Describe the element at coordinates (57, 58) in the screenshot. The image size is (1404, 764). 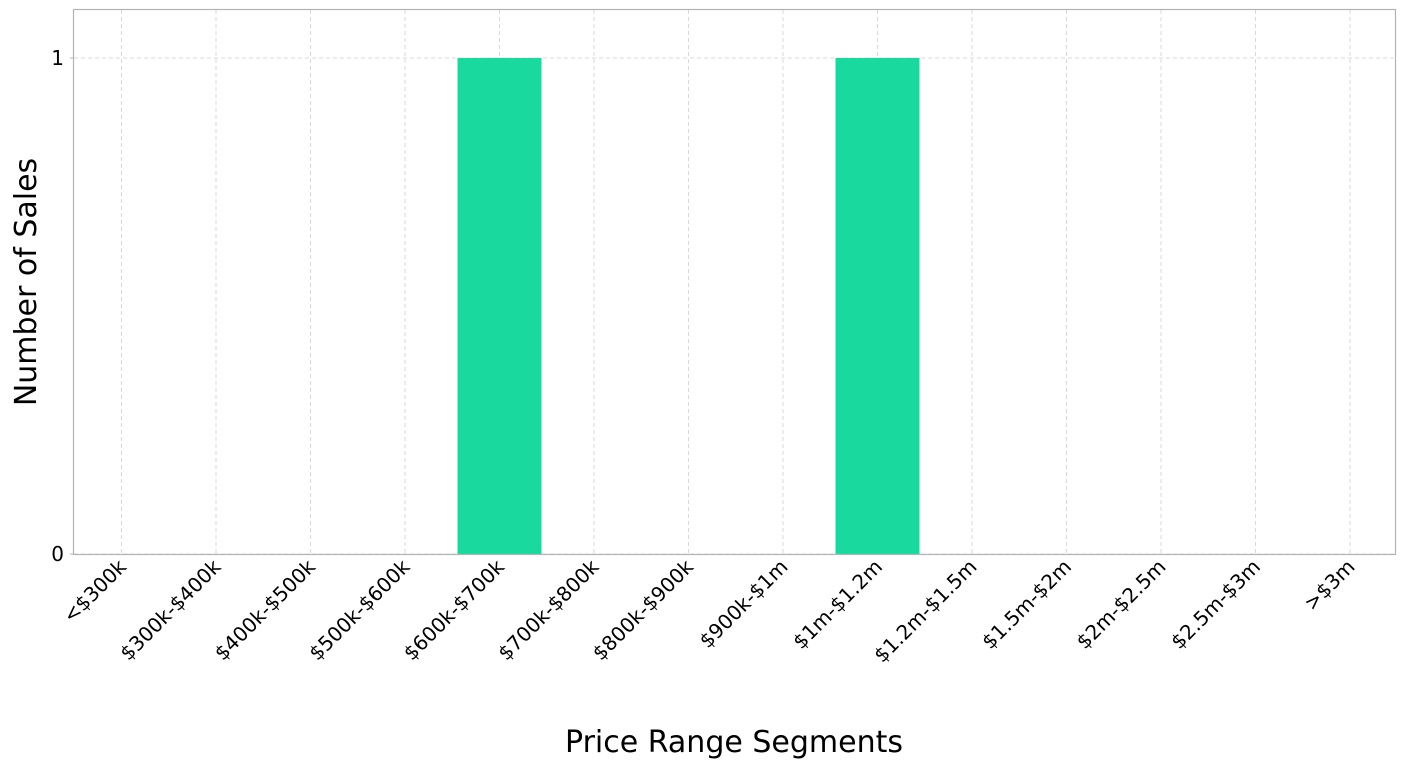
I see `y-tick-label: 1` at that location.